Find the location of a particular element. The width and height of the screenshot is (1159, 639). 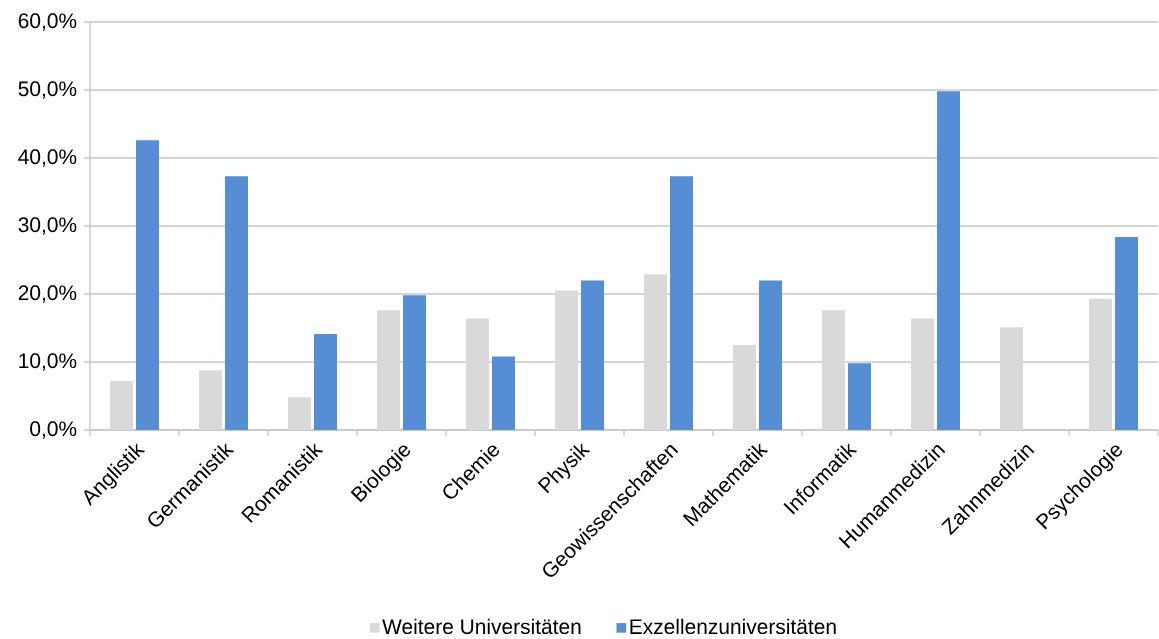

y-tick-label: 0,0% is located at coordinates (53, 430).